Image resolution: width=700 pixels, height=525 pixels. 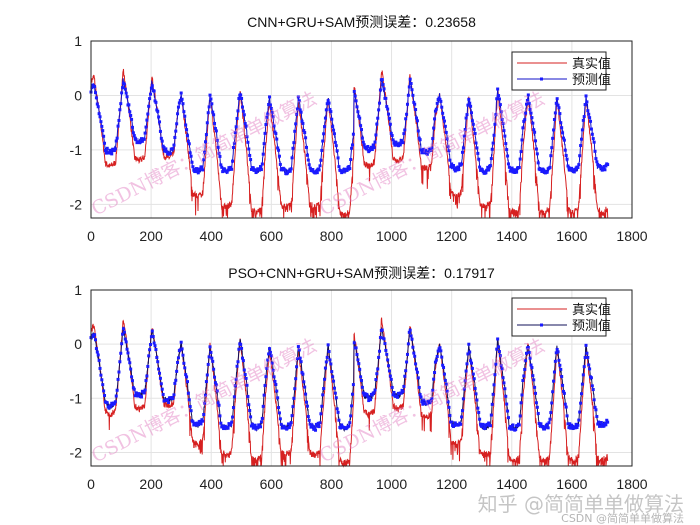 What do you see at coordinates (76, 204) in the screenshot?
I see `y-tick-label: -2` at bounding box center [76, 204].